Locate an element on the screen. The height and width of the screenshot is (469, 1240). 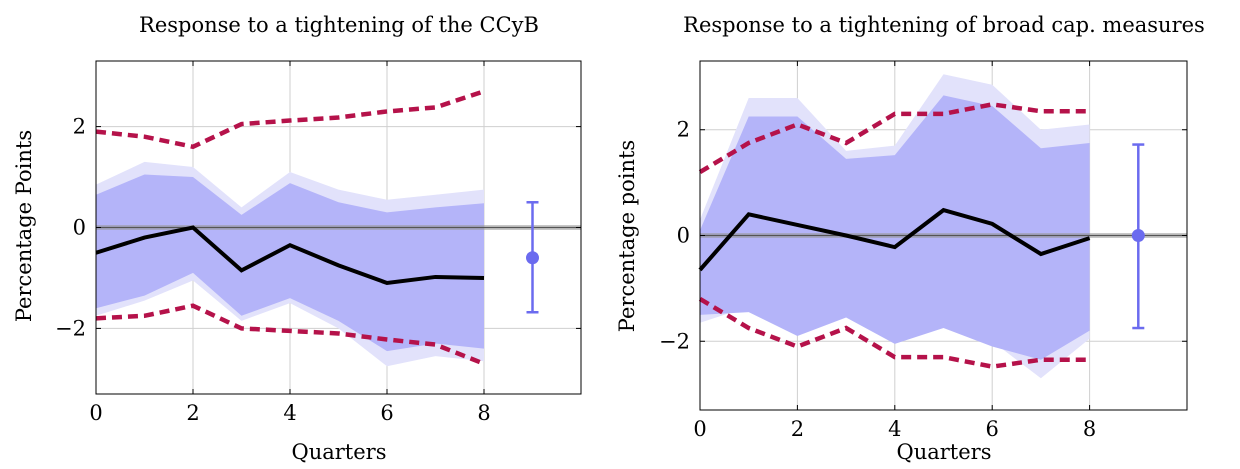
y-axis-label: Percentage points is located at coordinates (627, 236).